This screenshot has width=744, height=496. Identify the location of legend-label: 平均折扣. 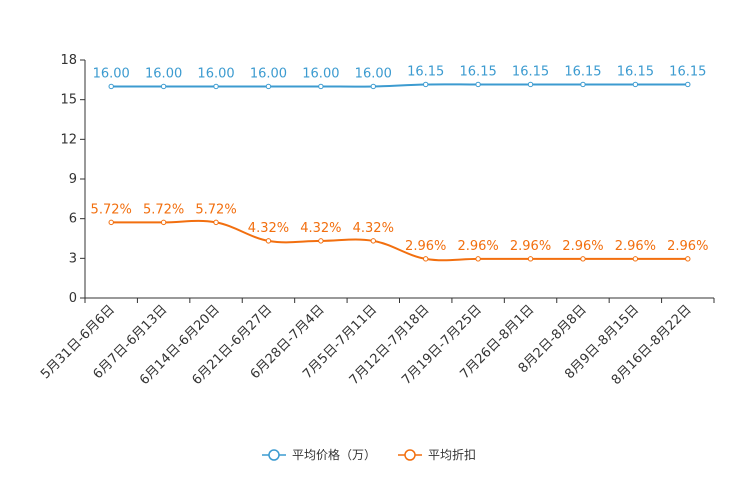
(452, 454).